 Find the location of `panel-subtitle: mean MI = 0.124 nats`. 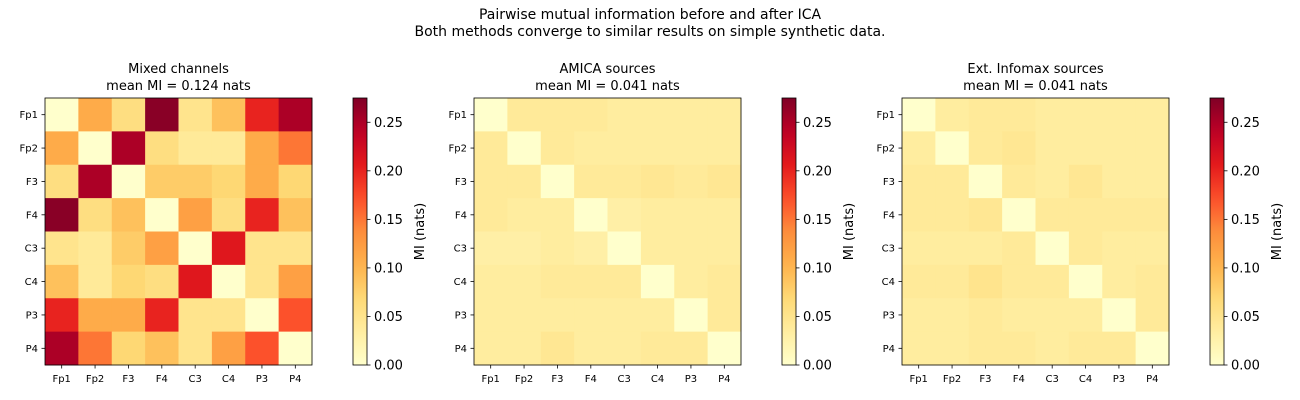

panel-subtitle: mean MI = 0.124 nats is located at coordinates (178, 86).